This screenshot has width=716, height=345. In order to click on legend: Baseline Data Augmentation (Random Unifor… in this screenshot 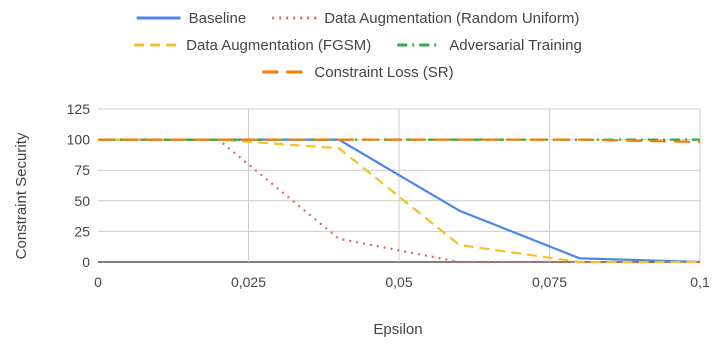, I will do `click(358, 45)`.